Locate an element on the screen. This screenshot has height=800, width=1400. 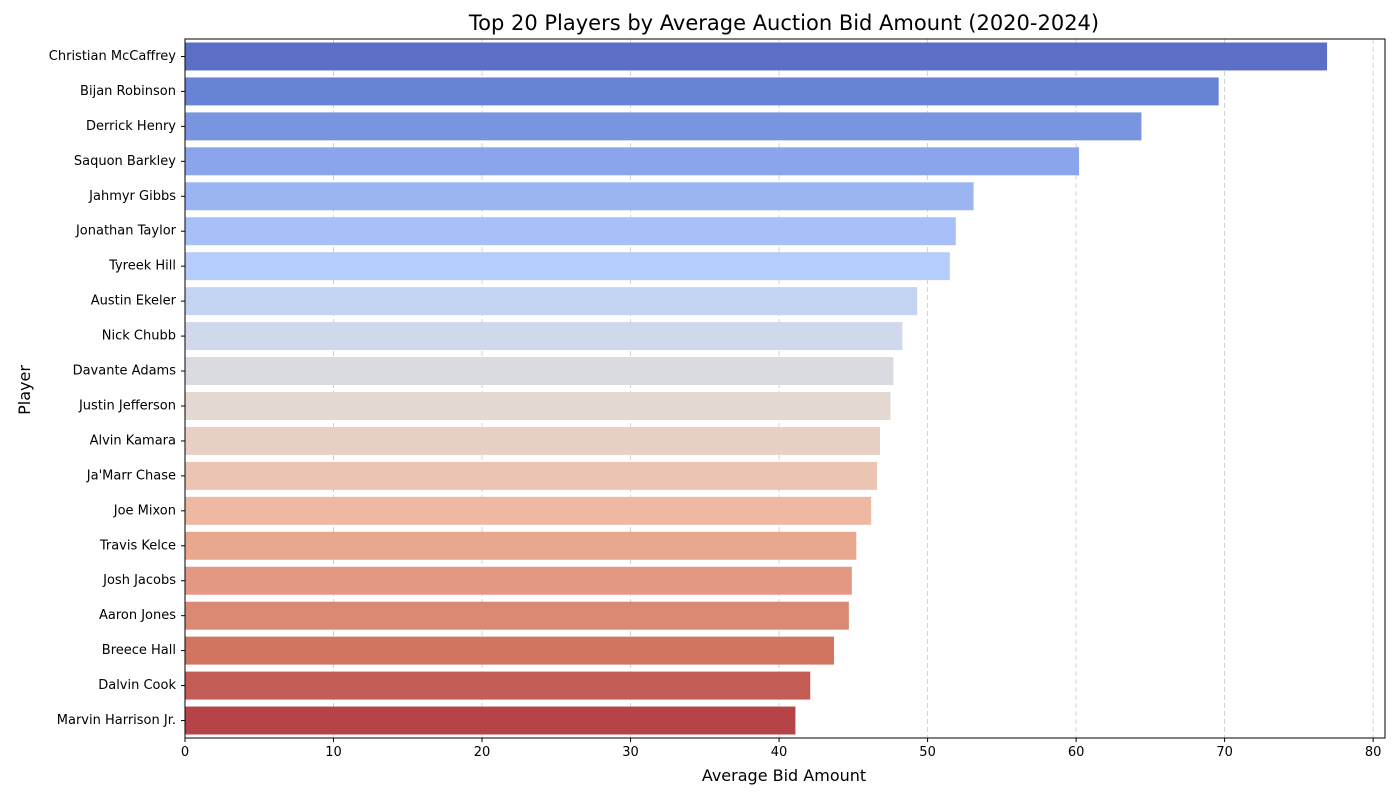
y-tick-label-5: Jonathan Taylor is located at coordinates (126, 231).